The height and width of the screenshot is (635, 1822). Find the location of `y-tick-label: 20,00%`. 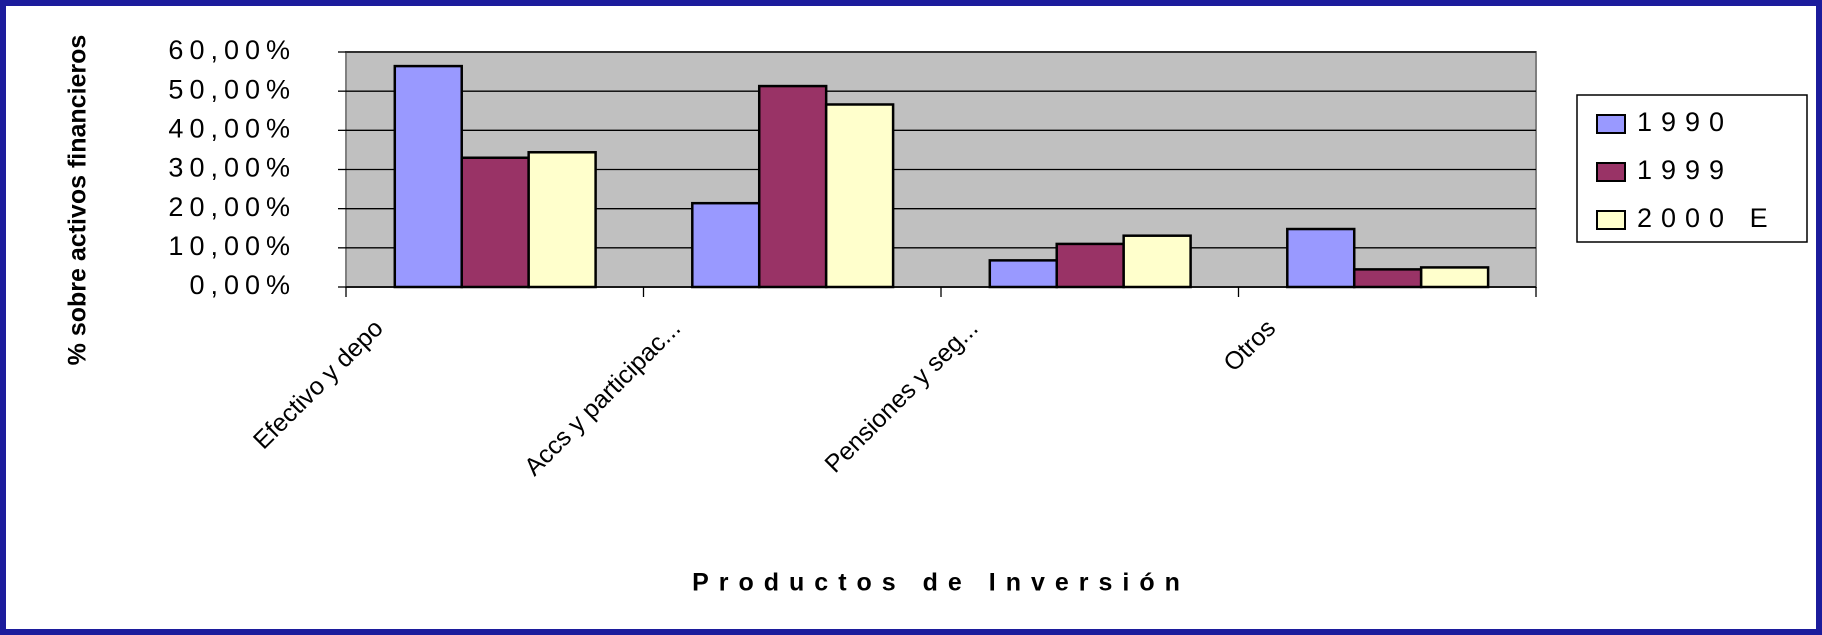

y-tick-label: 20,00% is located at coordinates (232, 207).